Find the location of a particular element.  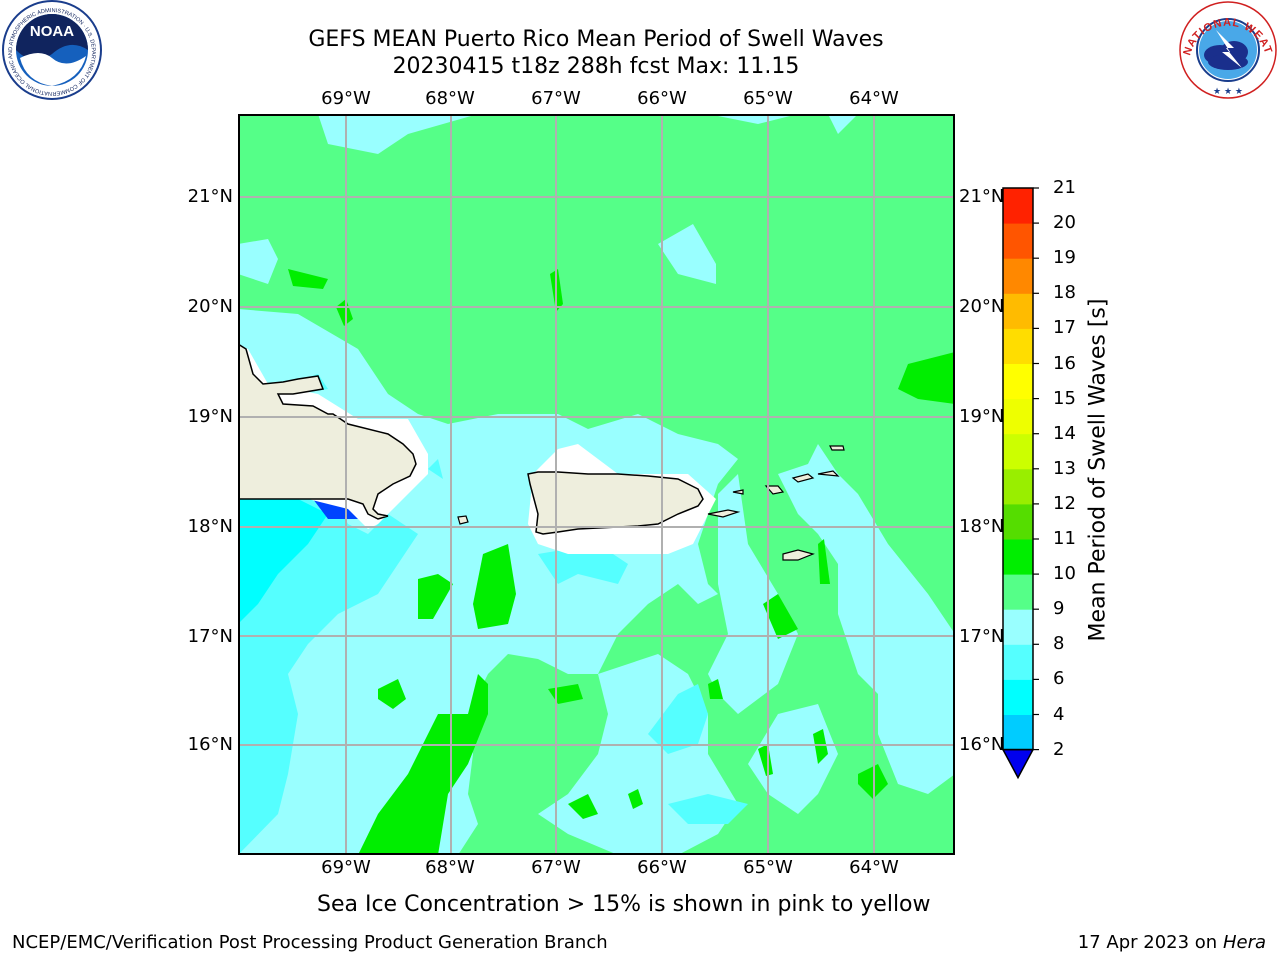

noaa-logo-text: NOAA is located at coordinates (52, 31).